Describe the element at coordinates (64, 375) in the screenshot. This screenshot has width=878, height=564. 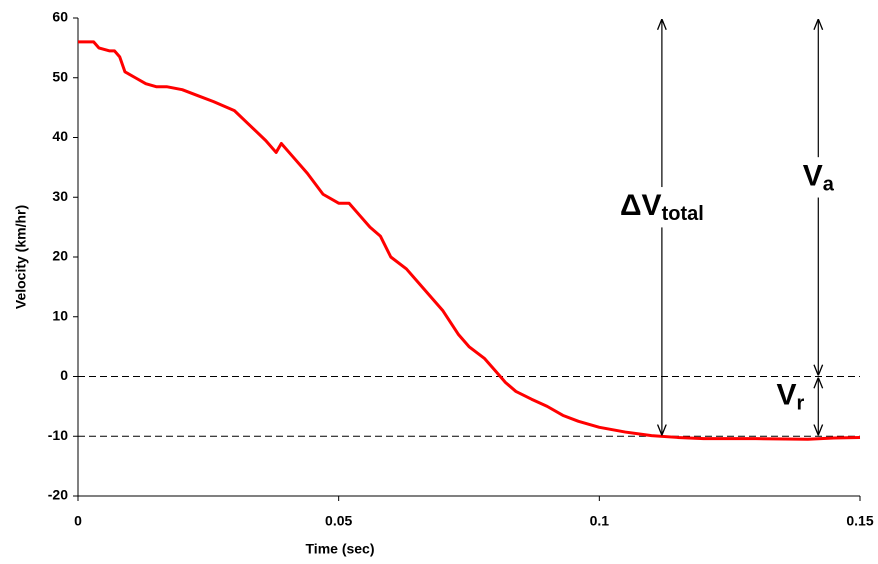
I see `y-tick-label: 0` at that location.